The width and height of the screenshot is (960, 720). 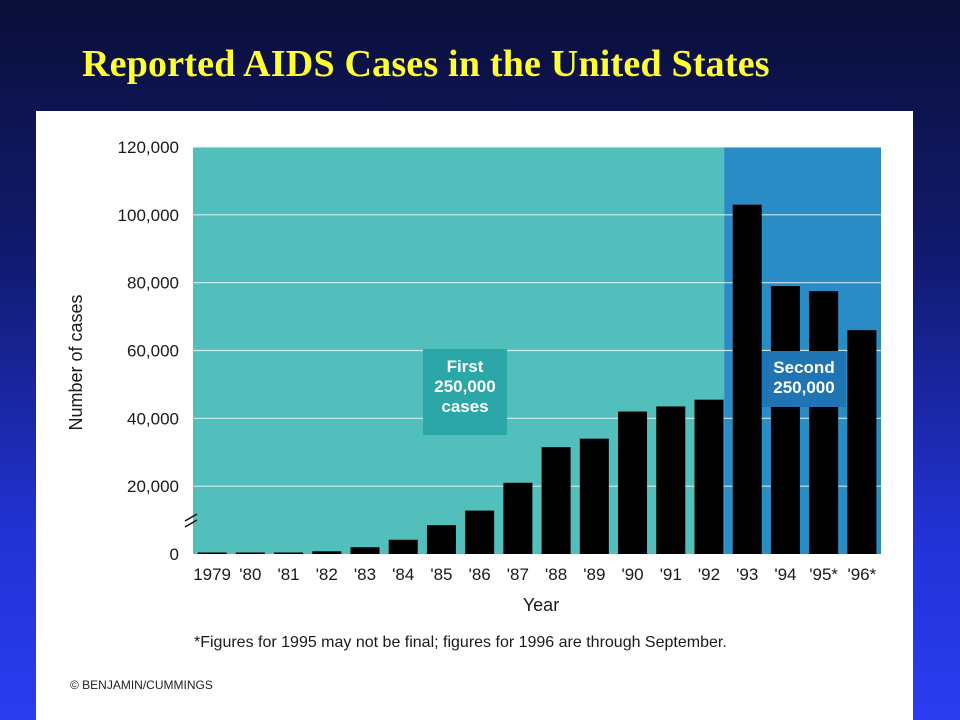 I want to click on y-tick-label: 120,000, so click(x=148, y=147).